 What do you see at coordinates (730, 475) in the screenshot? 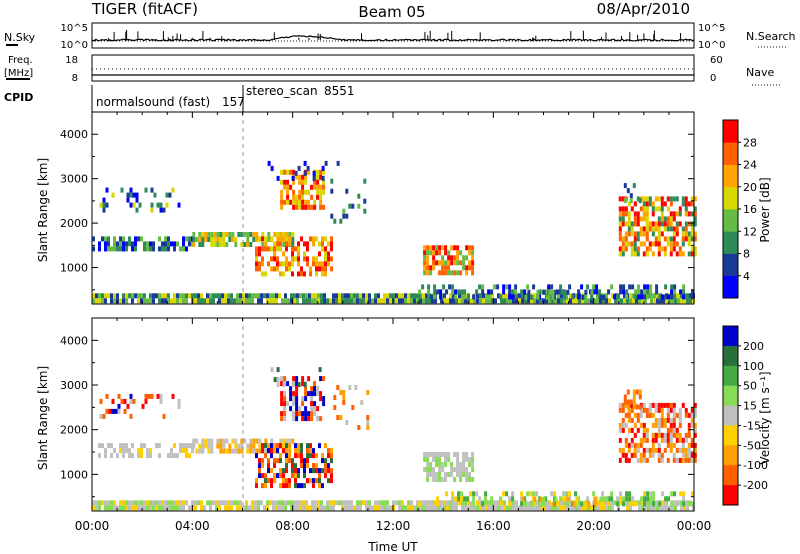
I see `colorbar-segment` at bounding box center [730, 475].